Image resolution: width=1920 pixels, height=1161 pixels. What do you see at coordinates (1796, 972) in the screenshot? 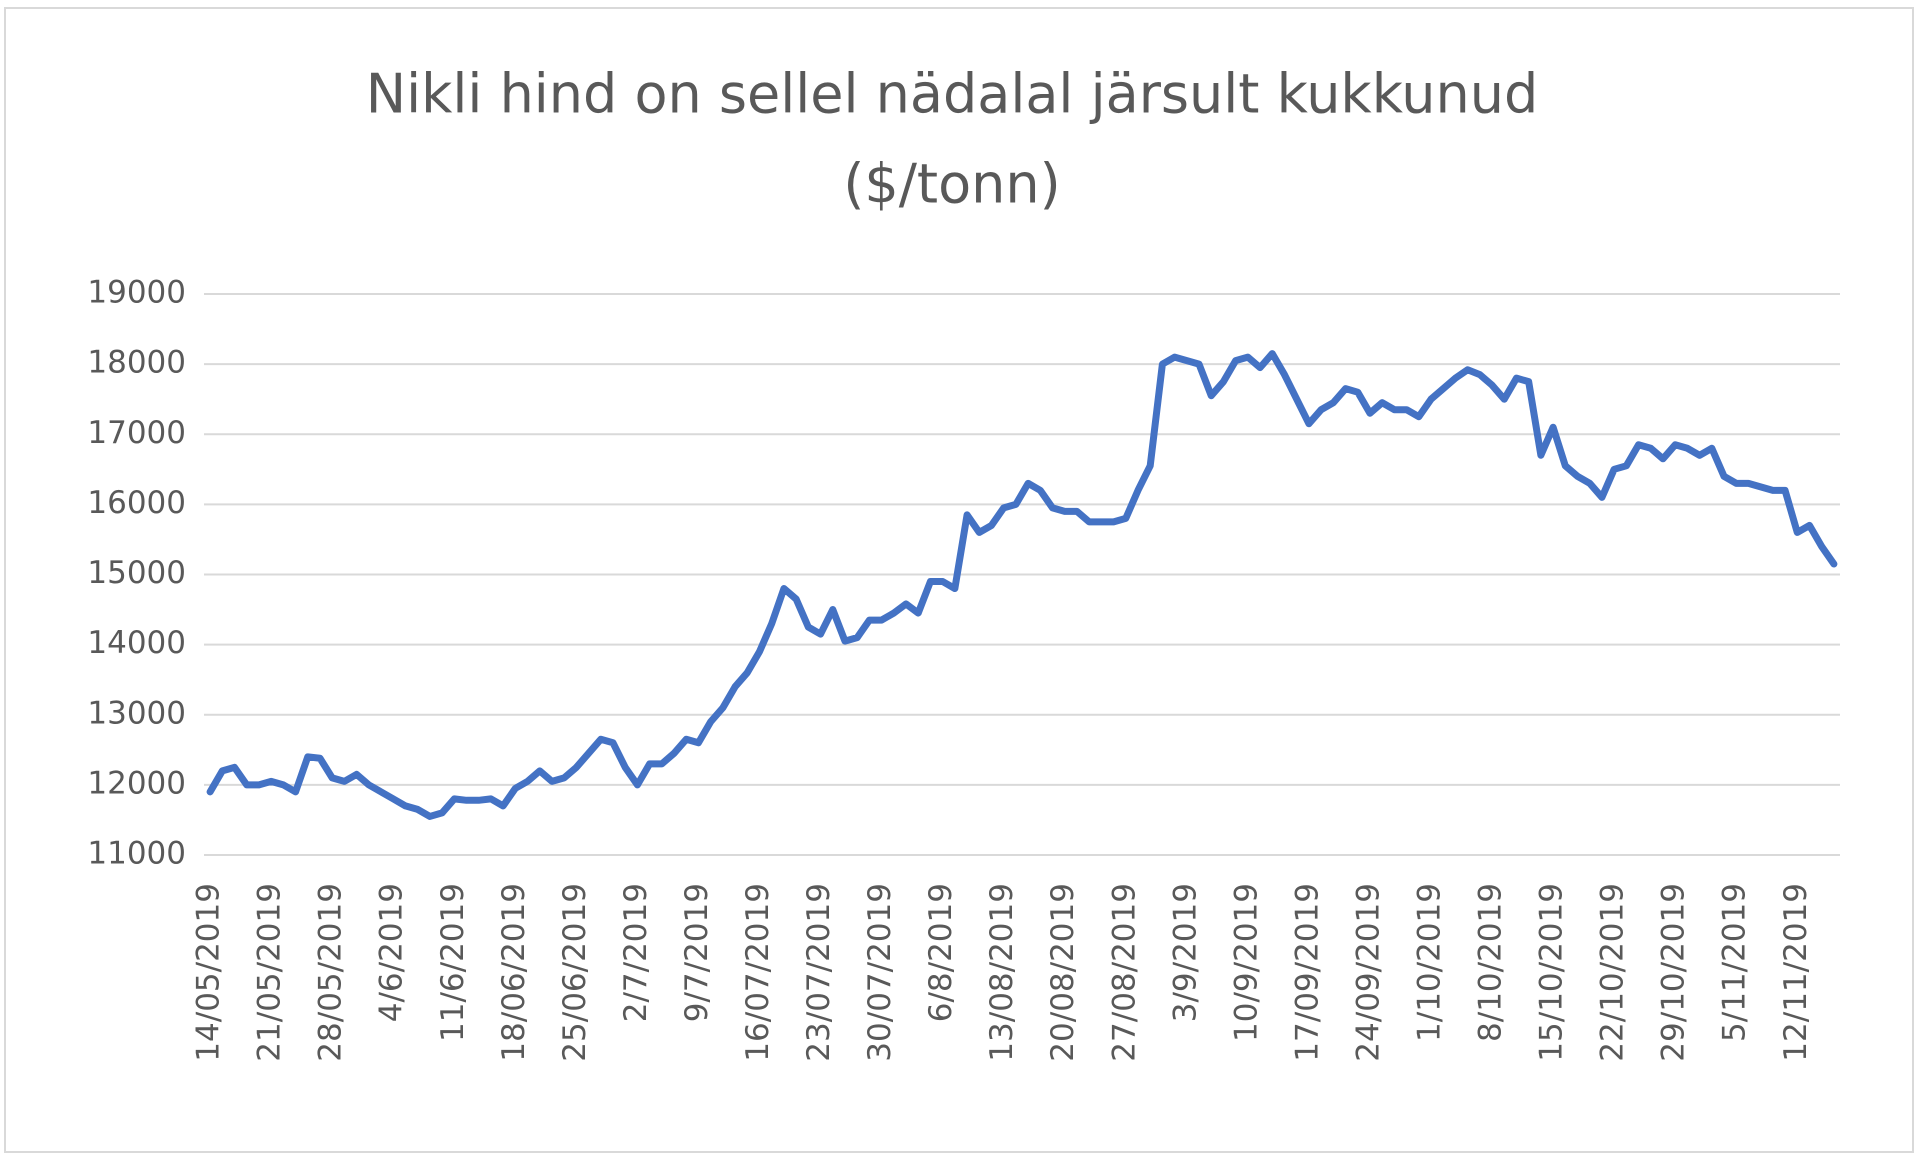
I see `x-tick-label: 12/11/2019` at bounding box center [1796, 972].